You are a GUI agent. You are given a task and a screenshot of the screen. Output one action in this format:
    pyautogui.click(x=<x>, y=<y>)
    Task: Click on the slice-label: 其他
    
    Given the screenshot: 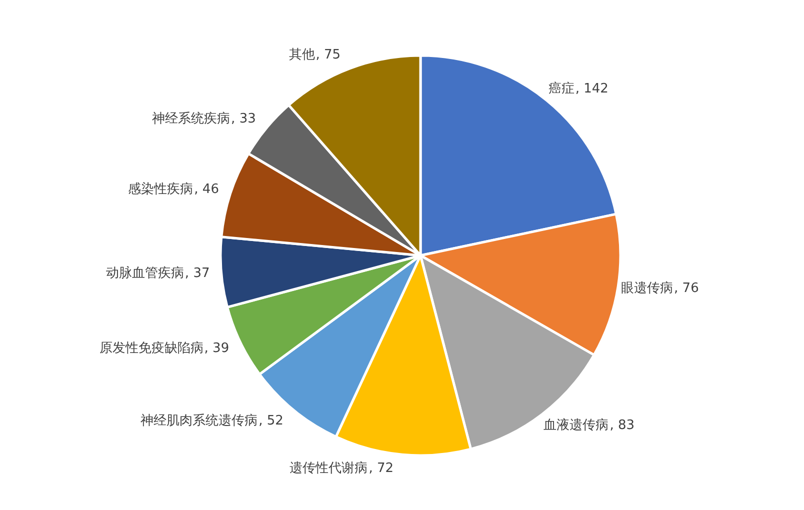 What is the action you would take?
    pyautogui.click(x=301, y=55)
    